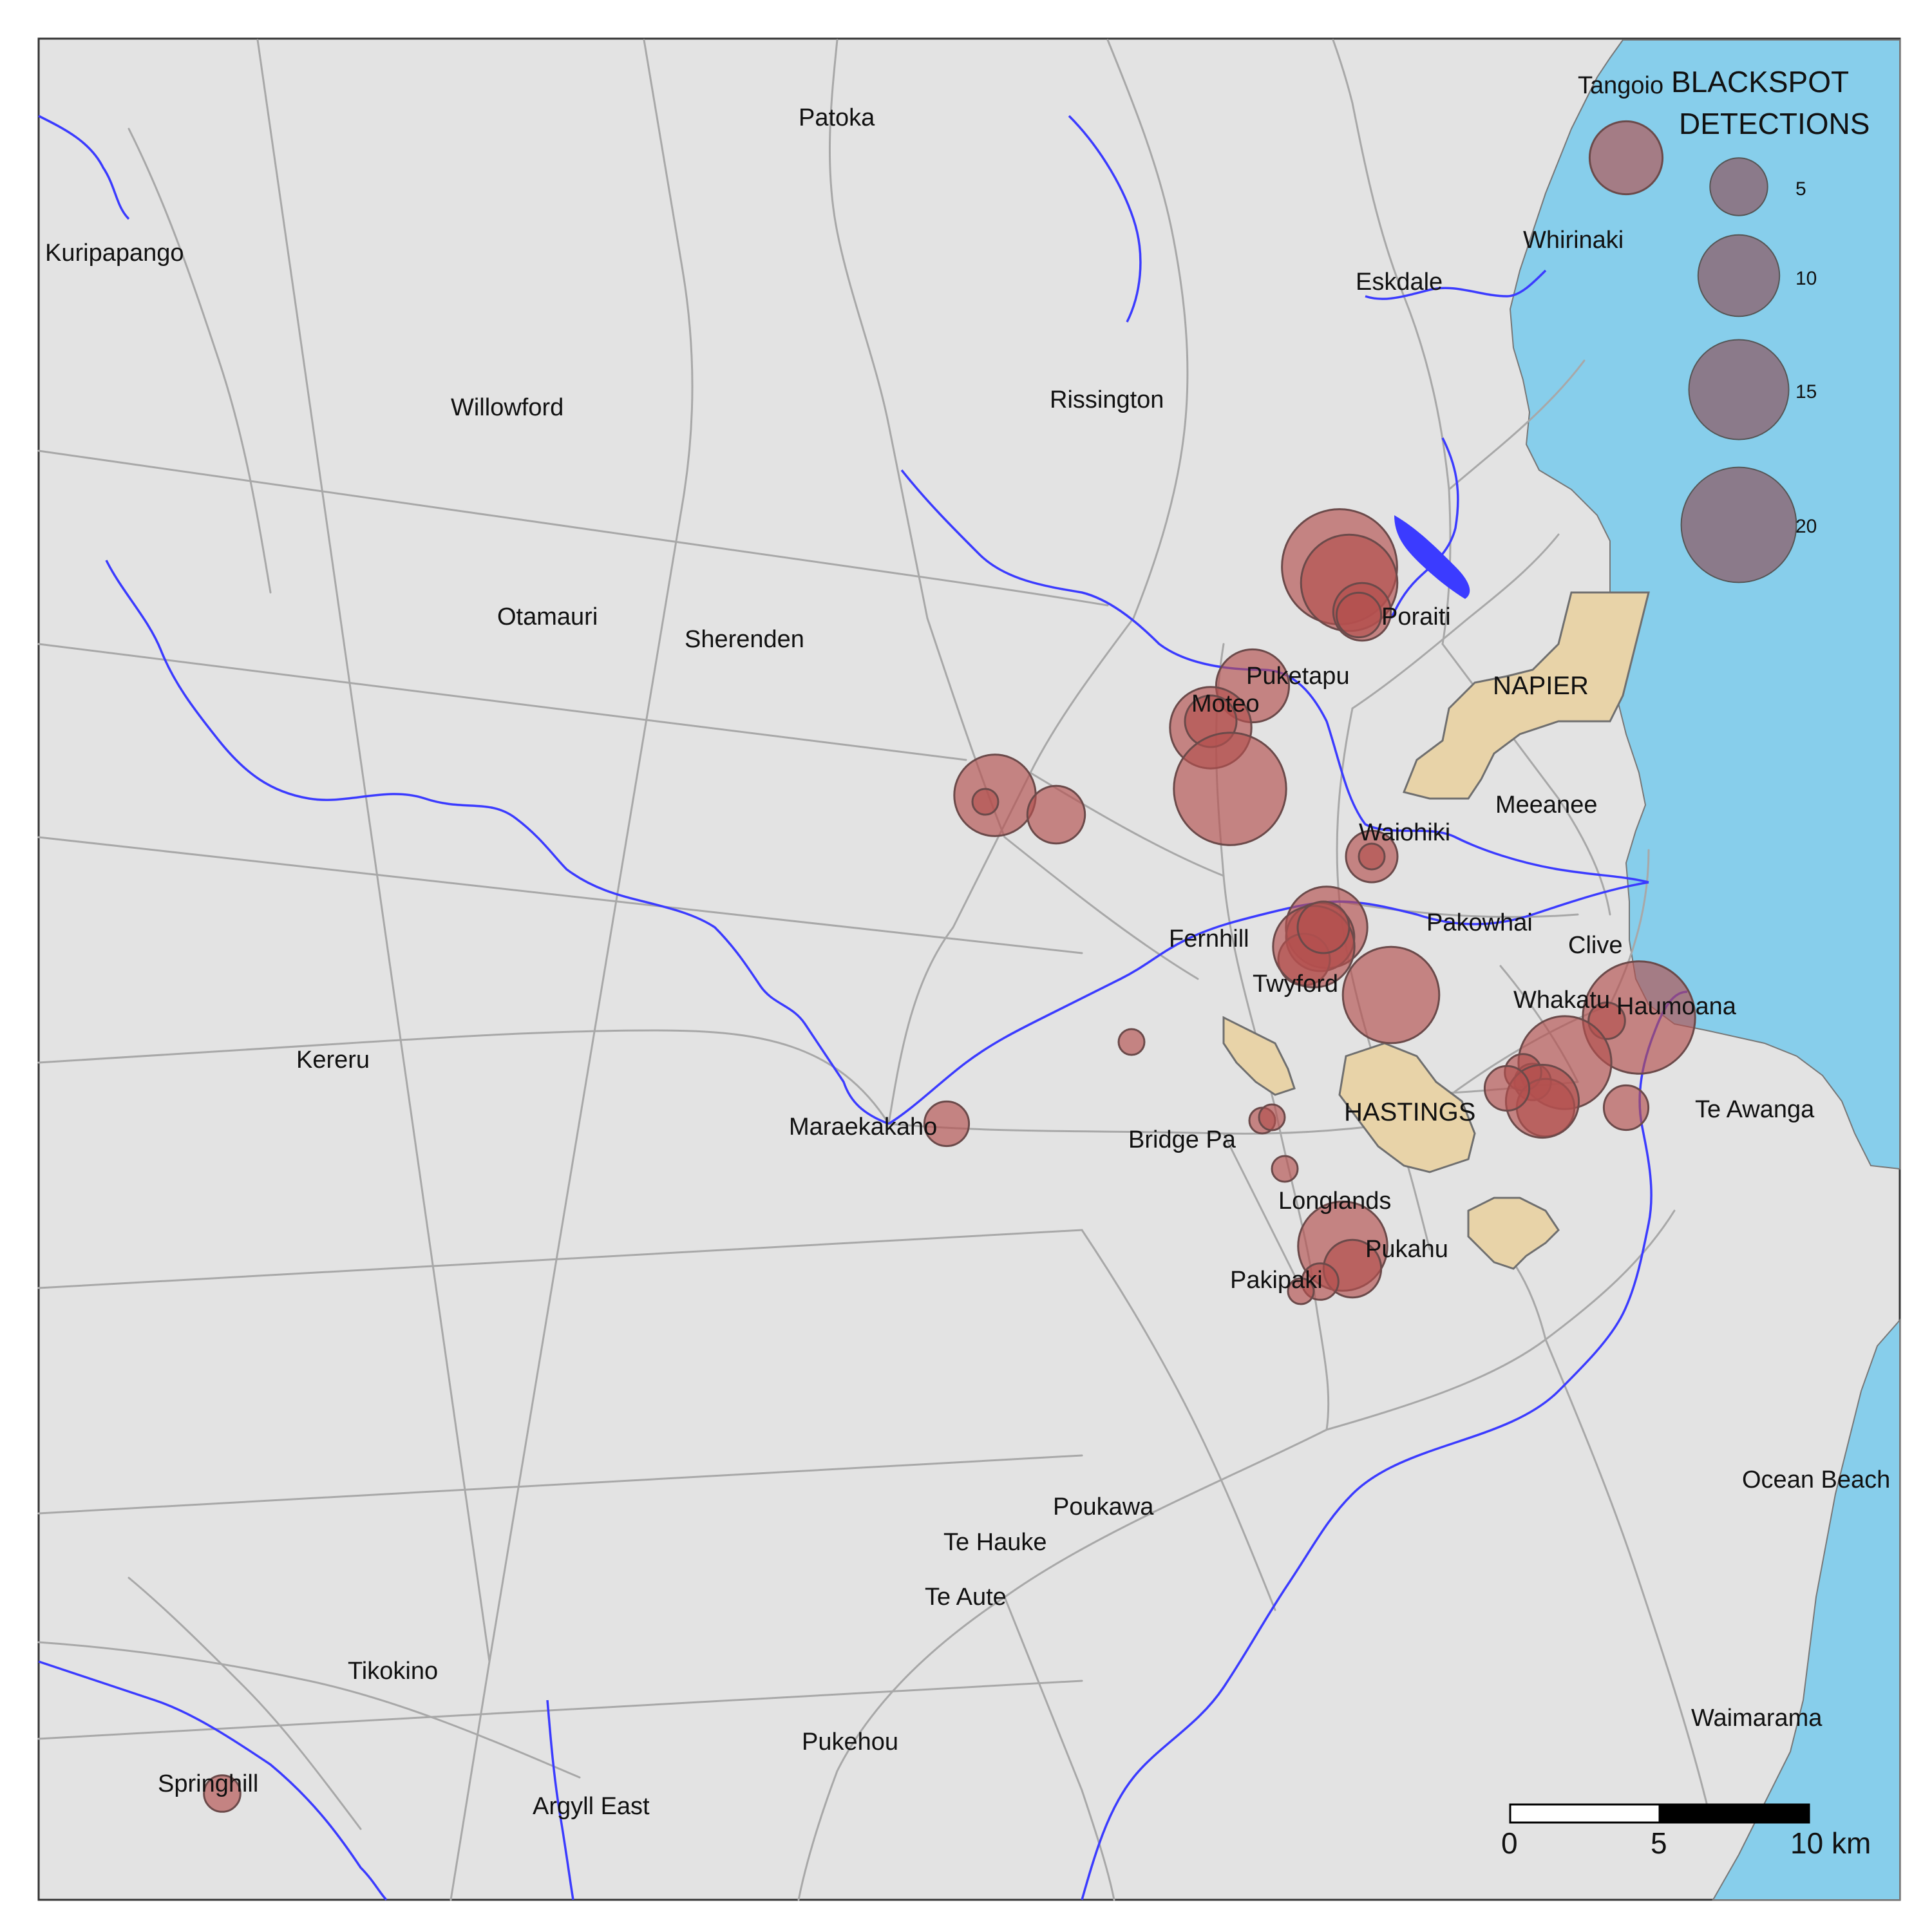 The width and height of the screenshot is (1932, 1932). I want to click on place-label-whirinaki: Whirinaki, so click(1574, 240).